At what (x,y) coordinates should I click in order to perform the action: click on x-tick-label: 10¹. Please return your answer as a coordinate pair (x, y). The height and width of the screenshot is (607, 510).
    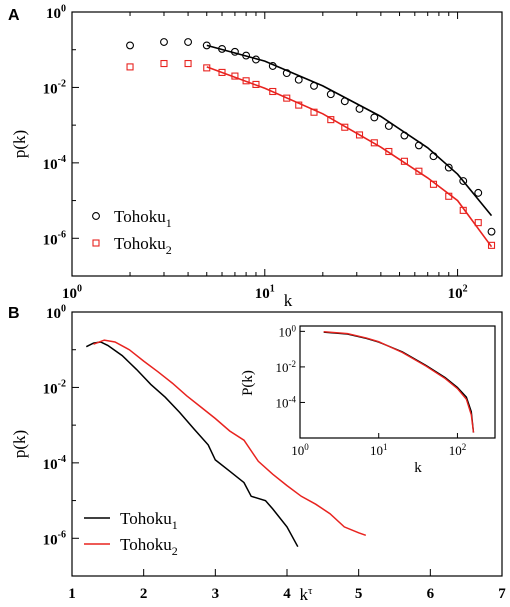
    Looking at the image, I should click on (265, 292).